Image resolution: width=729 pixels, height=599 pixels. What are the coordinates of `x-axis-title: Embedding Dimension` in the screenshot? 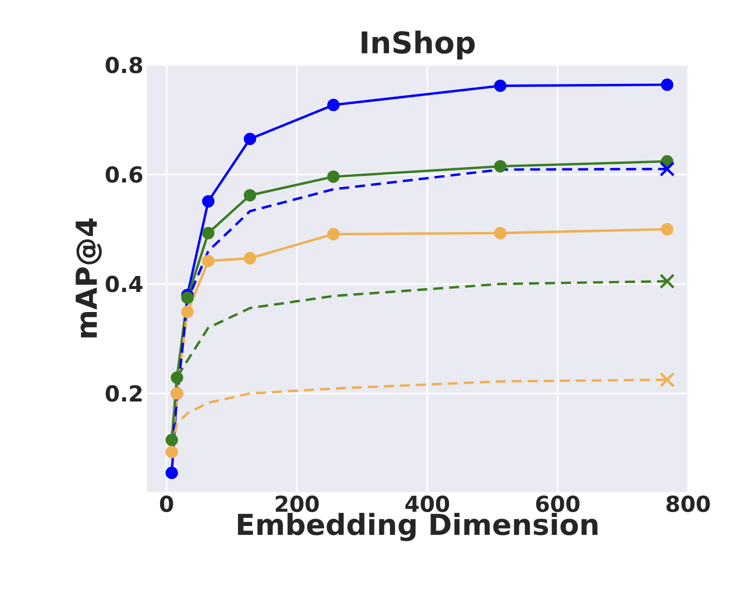 It's located at (418, 527).